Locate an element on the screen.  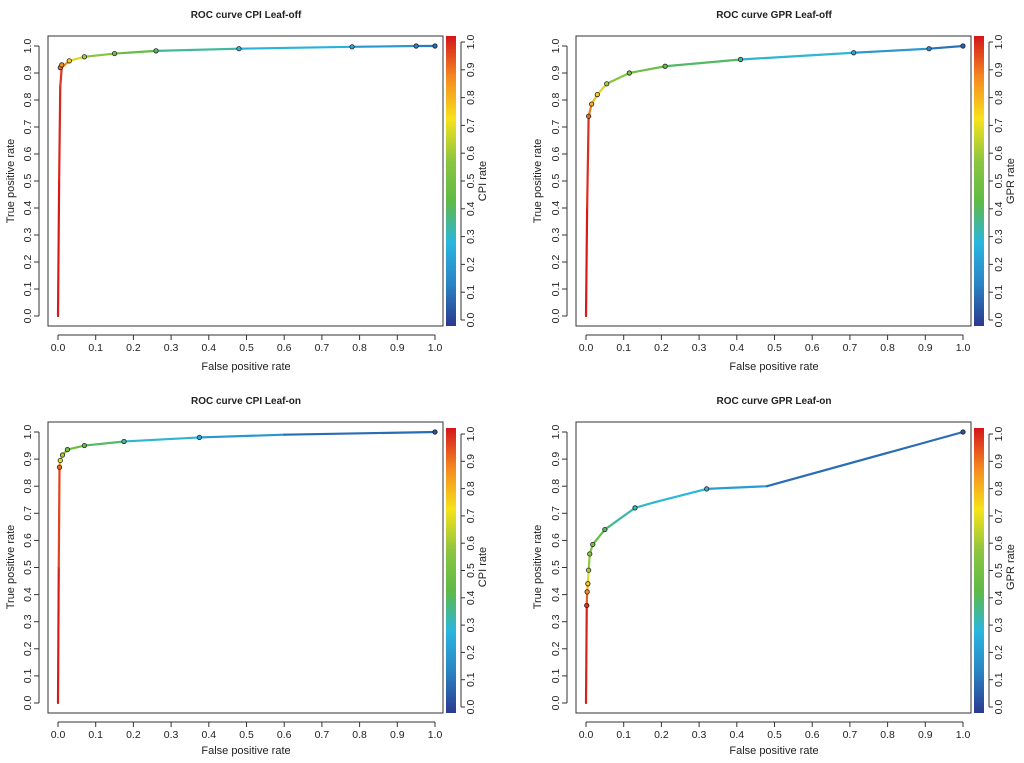
x-tick-label: 0.6 is located at coordinates (812, 348).